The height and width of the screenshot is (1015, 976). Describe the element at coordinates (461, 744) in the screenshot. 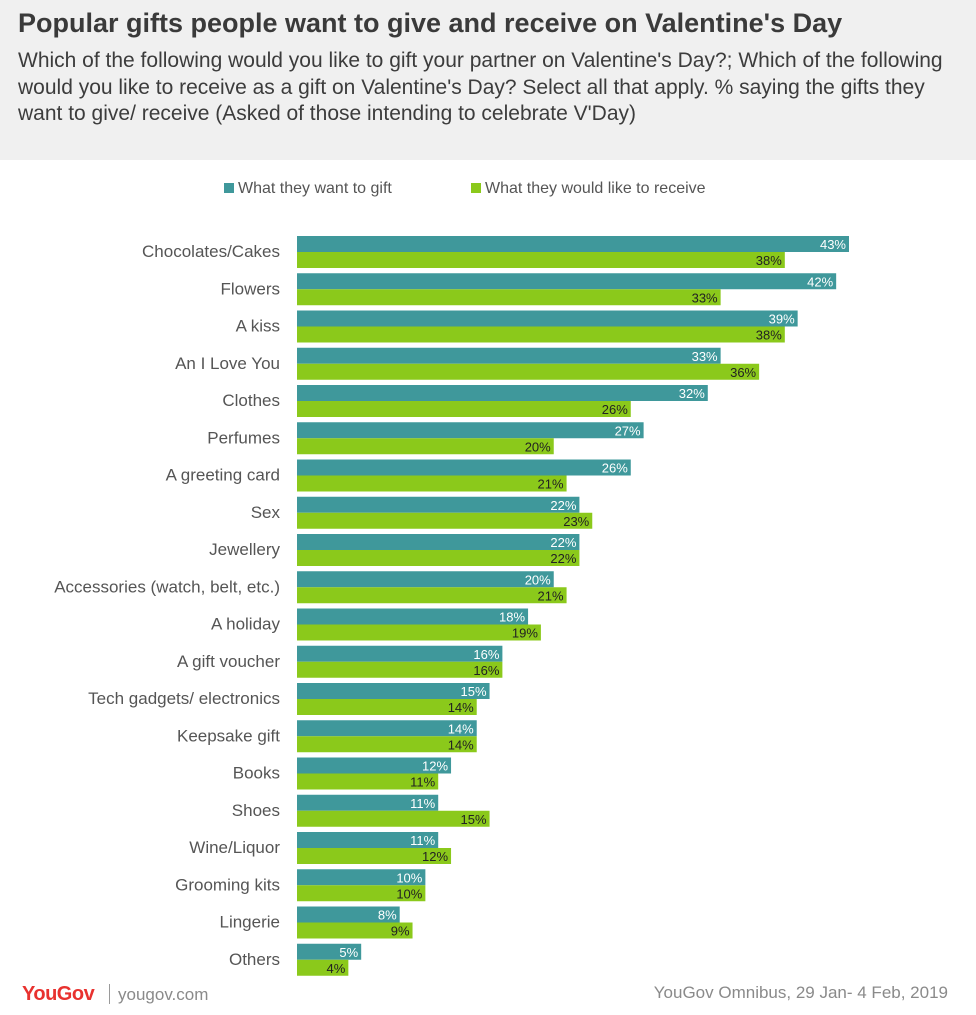

I see `value-label-receive-keepsake-gift: 14%` at that location.